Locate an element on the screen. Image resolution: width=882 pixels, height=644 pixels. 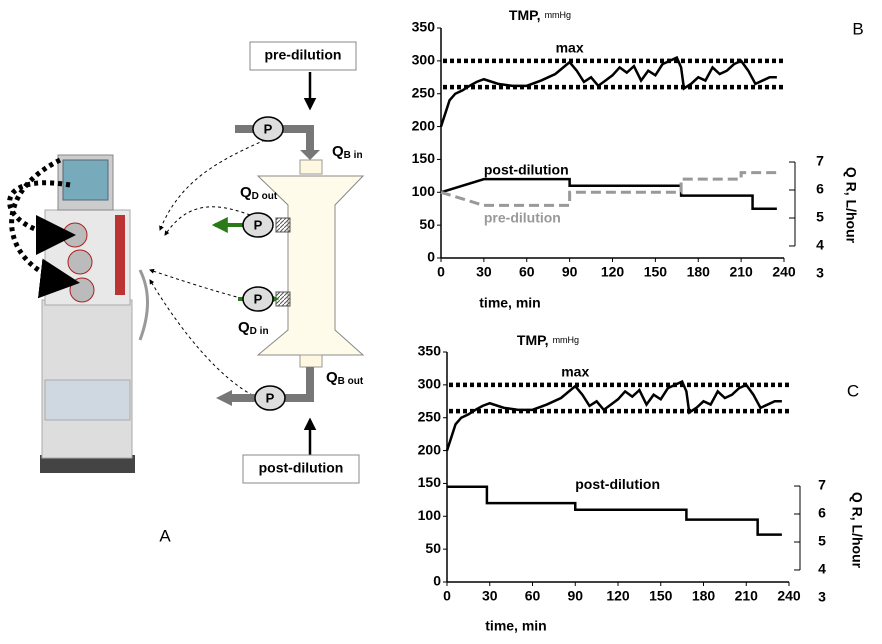
flow-sub: D in is located at coordinates (259, 331).